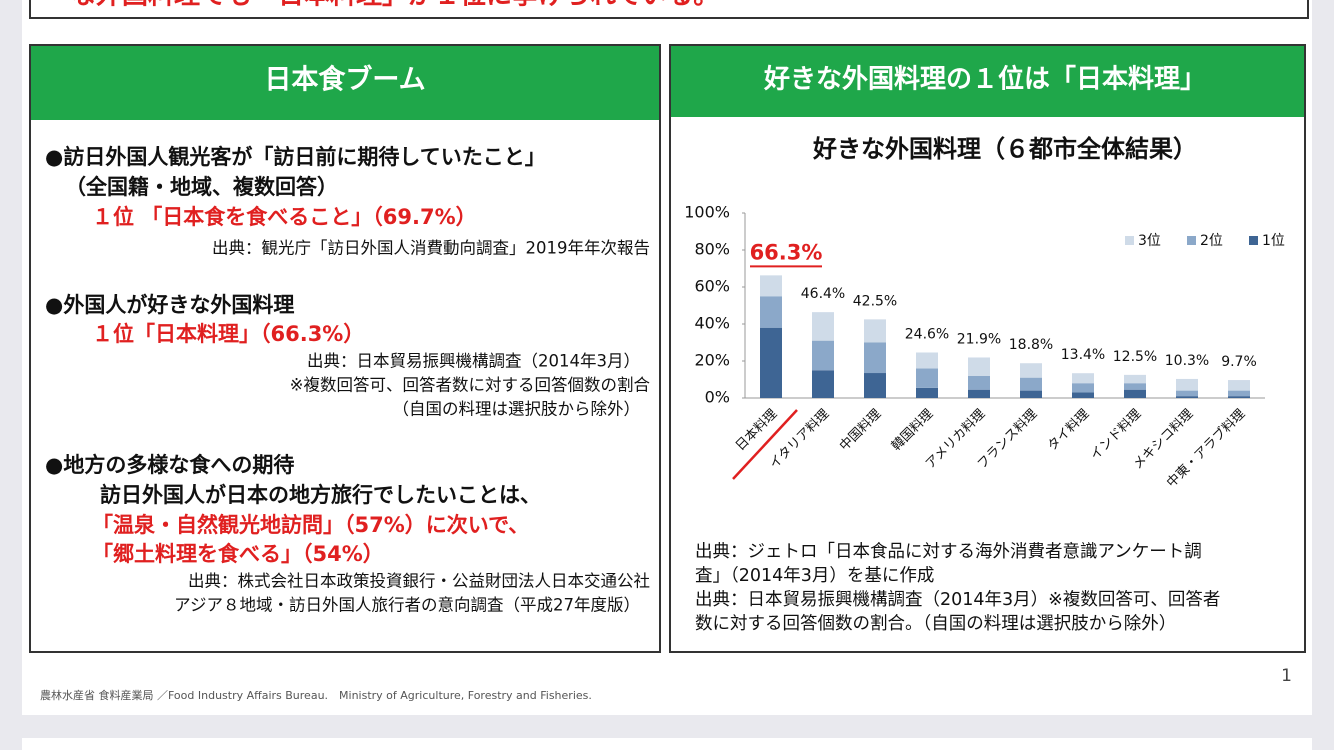 The height and width of the screenshot is (750, 1334). What do you see at coordinates (707, 212) in the screenshot?
I see `y-tick-label: 100%` at bounding box center [707, 212].